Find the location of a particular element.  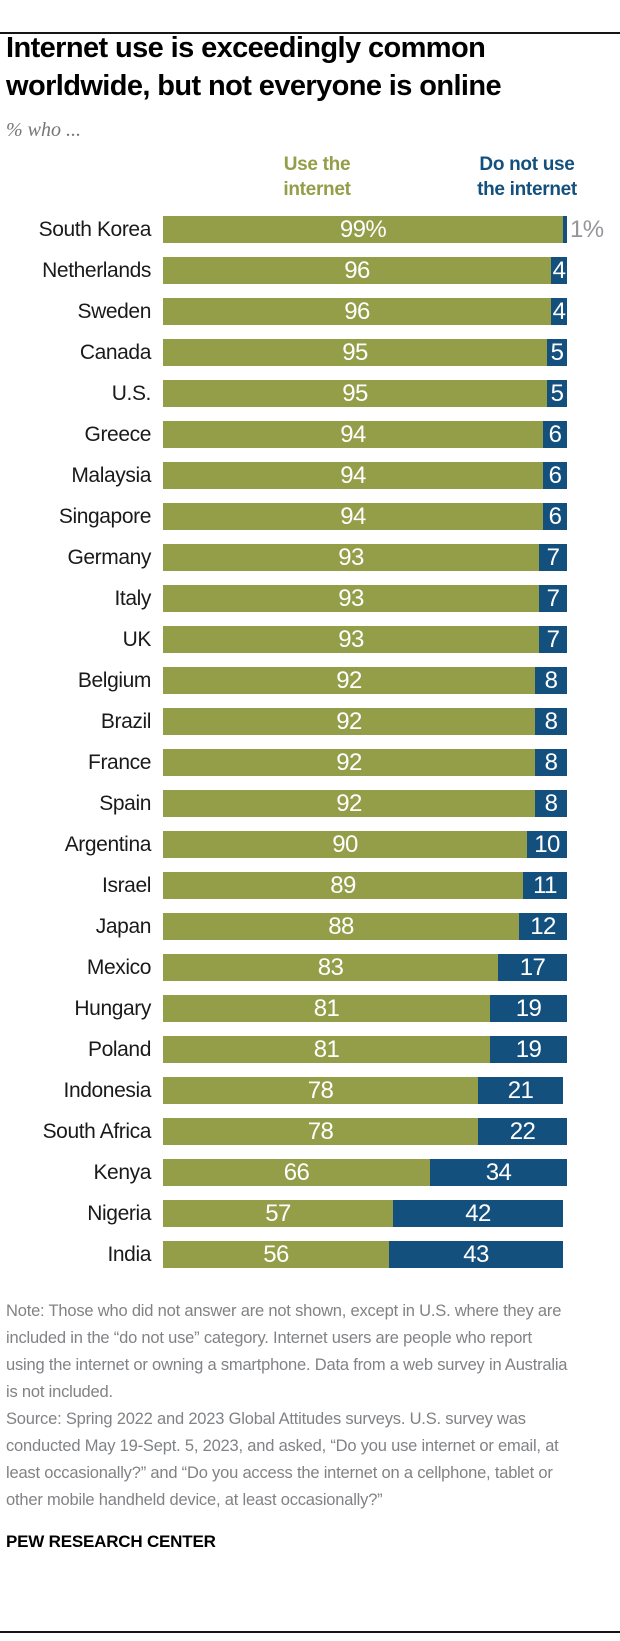

country-label: UK is located at coordinates (137, 639).